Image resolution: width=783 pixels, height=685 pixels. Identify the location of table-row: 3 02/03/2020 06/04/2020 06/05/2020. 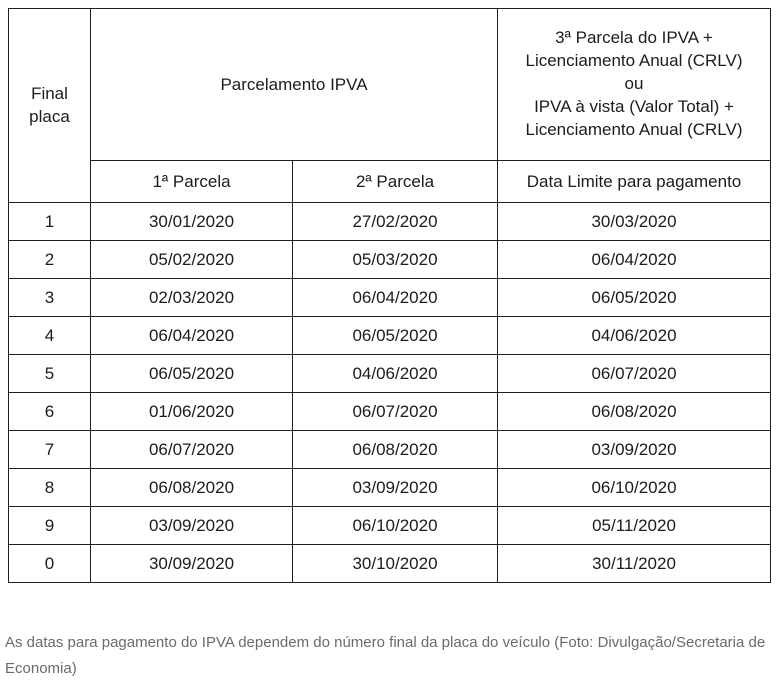
(389, 297).